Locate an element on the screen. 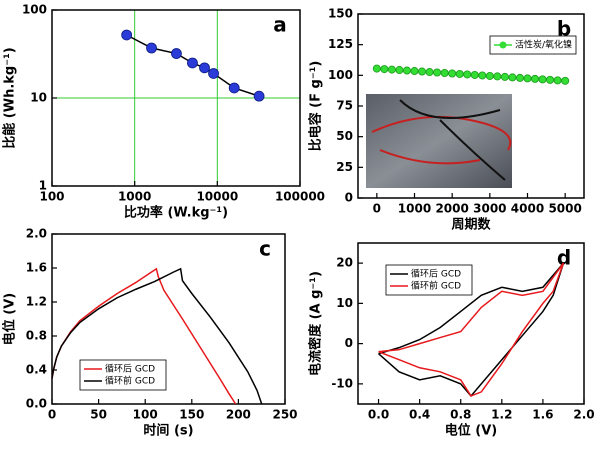 The image size is (600, 452). y-tick-label: 2.0 is located at coordinates (36, 234).